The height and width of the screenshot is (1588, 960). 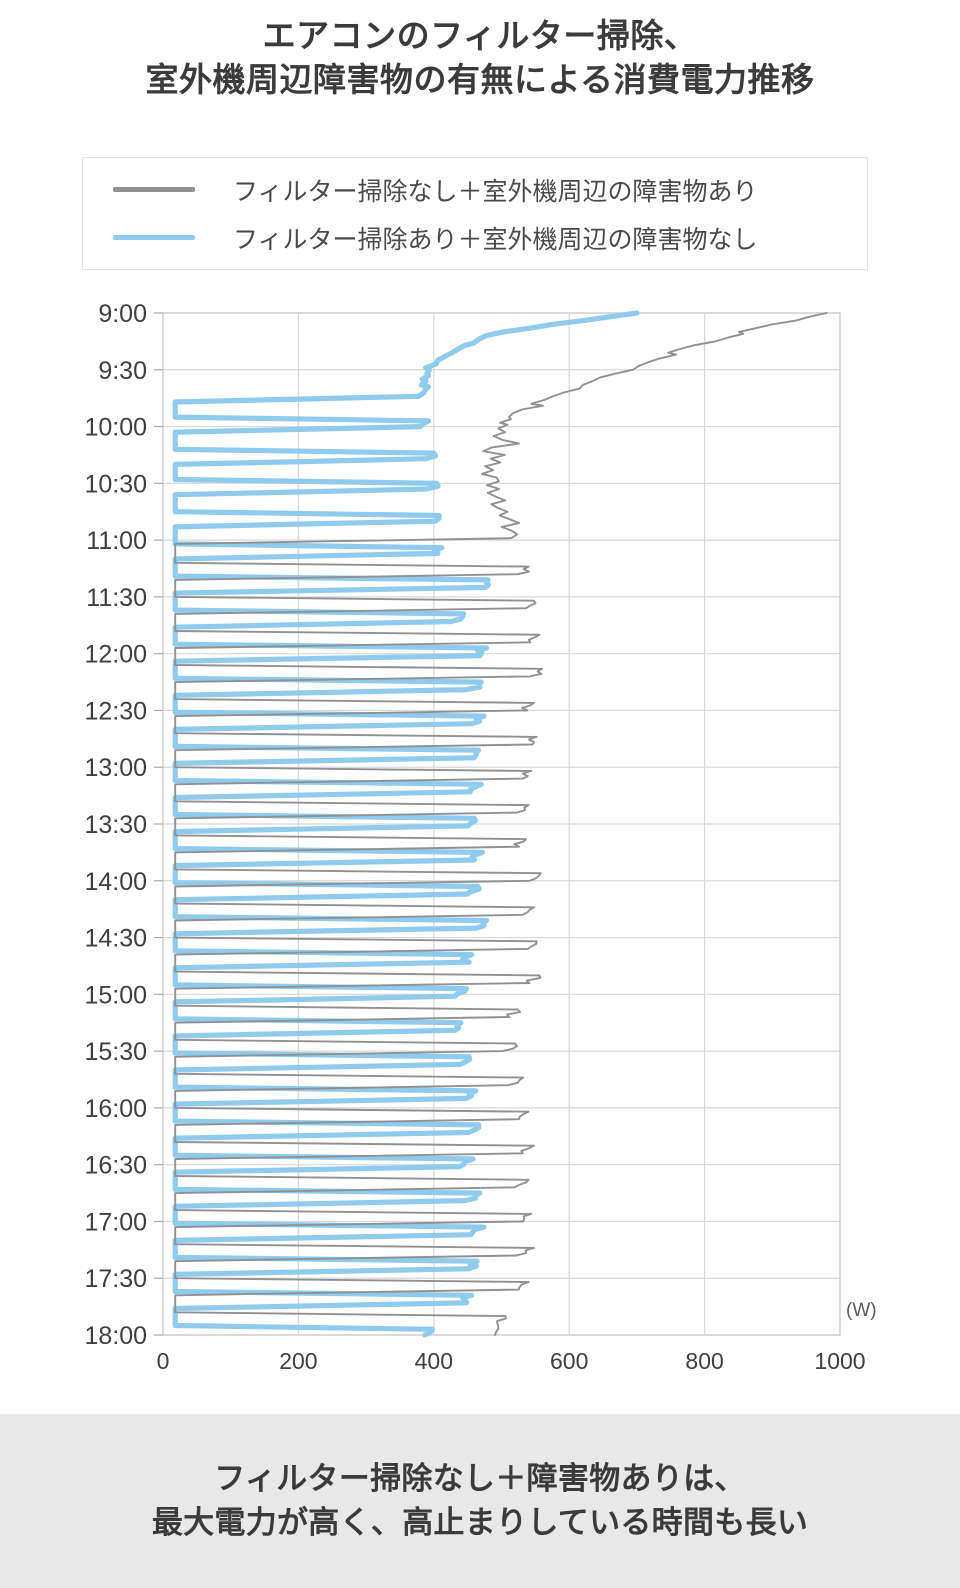 I want to click on y-axis-tick-label: 11:00, so click(x=116, y=541).